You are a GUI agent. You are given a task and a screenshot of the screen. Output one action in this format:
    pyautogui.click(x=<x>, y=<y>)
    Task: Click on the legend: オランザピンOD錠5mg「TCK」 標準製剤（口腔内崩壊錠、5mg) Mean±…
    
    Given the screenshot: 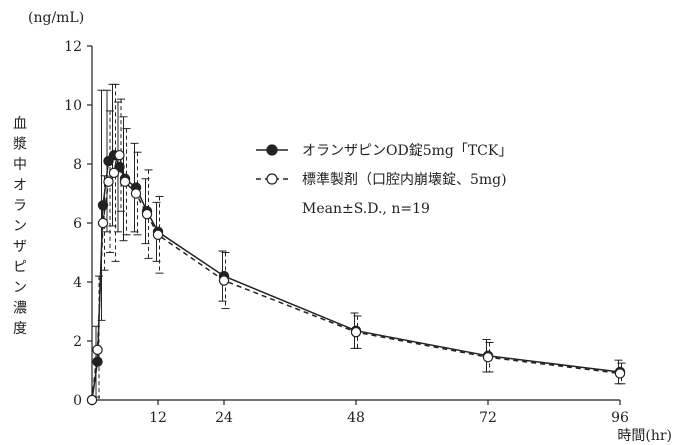 What is the action you would take?
    pyautogui.click(x=384, y=180)
    